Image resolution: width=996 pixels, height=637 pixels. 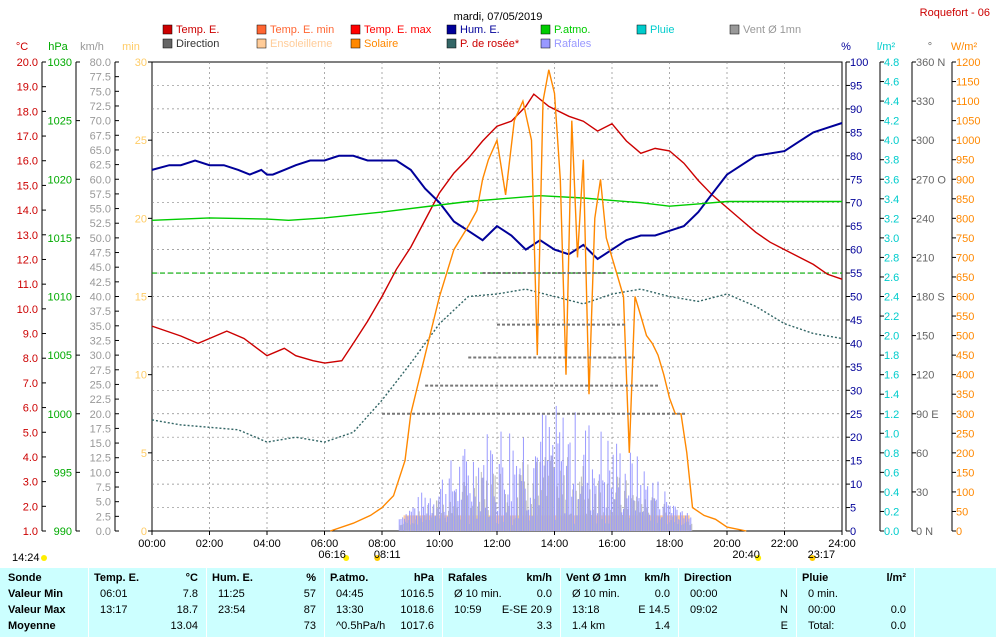 I want to click on sun-tick-label: 5, so click(x=144, y=454).